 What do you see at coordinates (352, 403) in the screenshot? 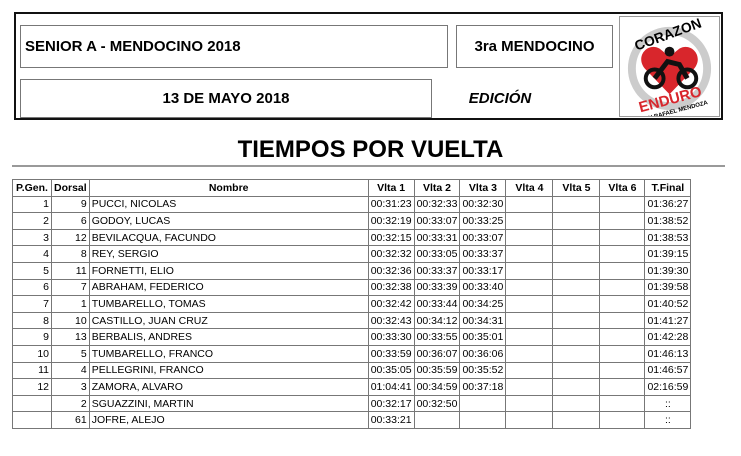
I see `table-row: 2 SGUAZZINI, MARTIN 00:32:17 00:32:50::` at bounding box center [352, 403].